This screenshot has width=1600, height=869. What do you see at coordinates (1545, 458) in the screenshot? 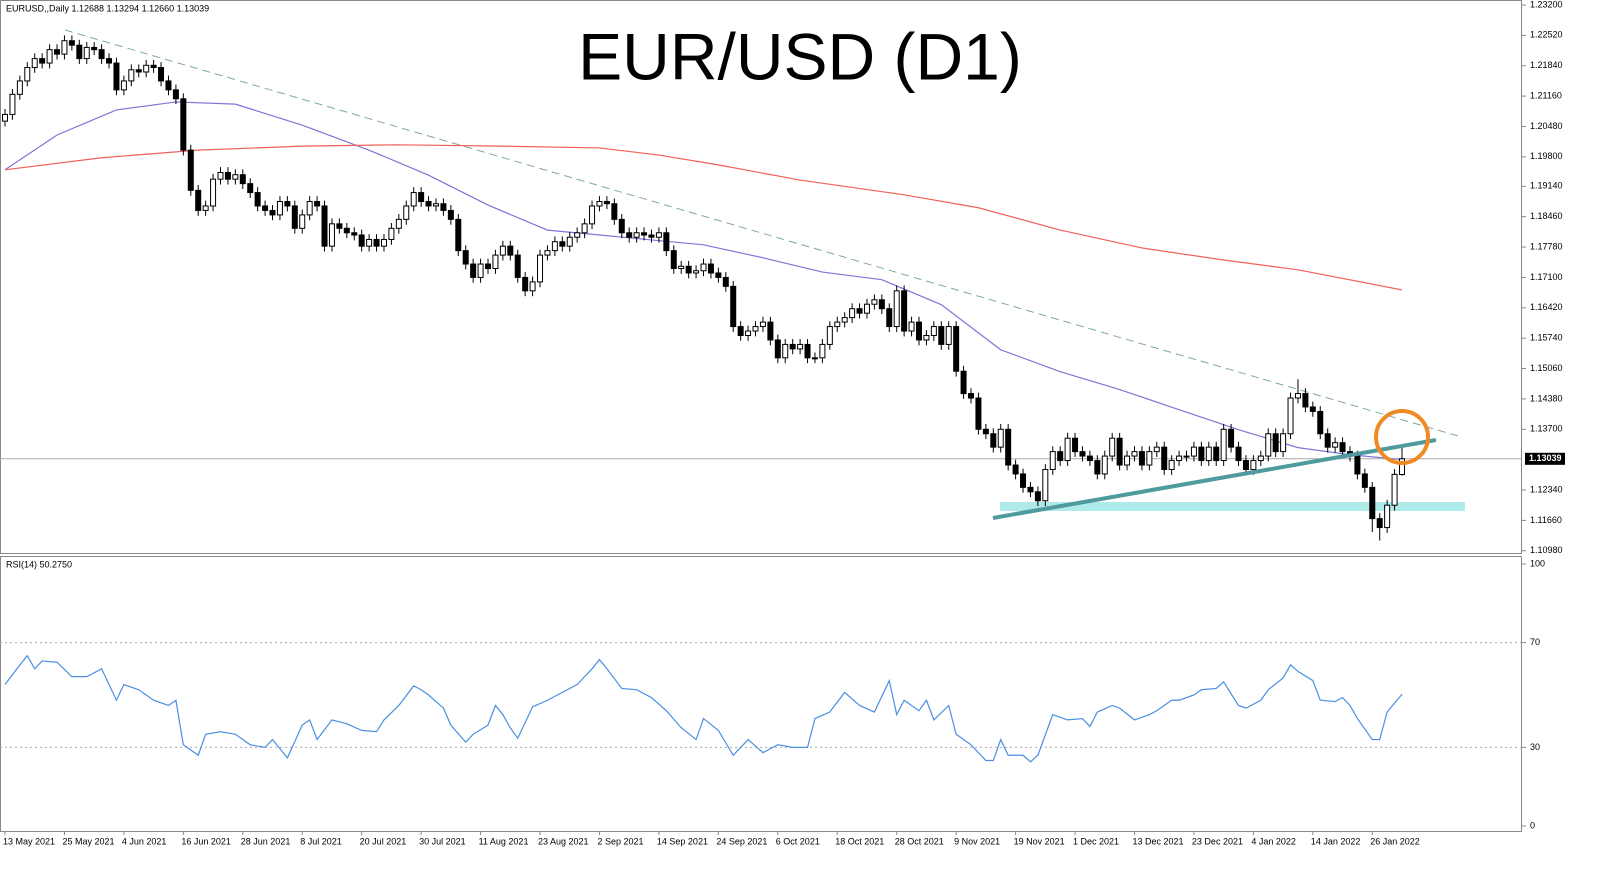
I see `last-price-tag` at bounding box center [1545, 458].